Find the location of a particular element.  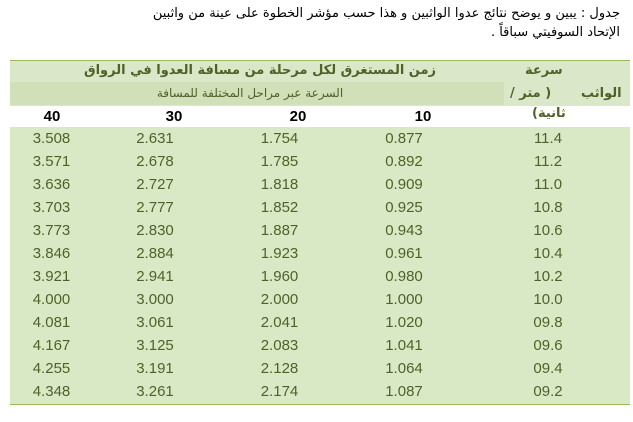

table-row: 3.636 2.727 1.818 0.909 11.0 is located at coordinates (320, 184).